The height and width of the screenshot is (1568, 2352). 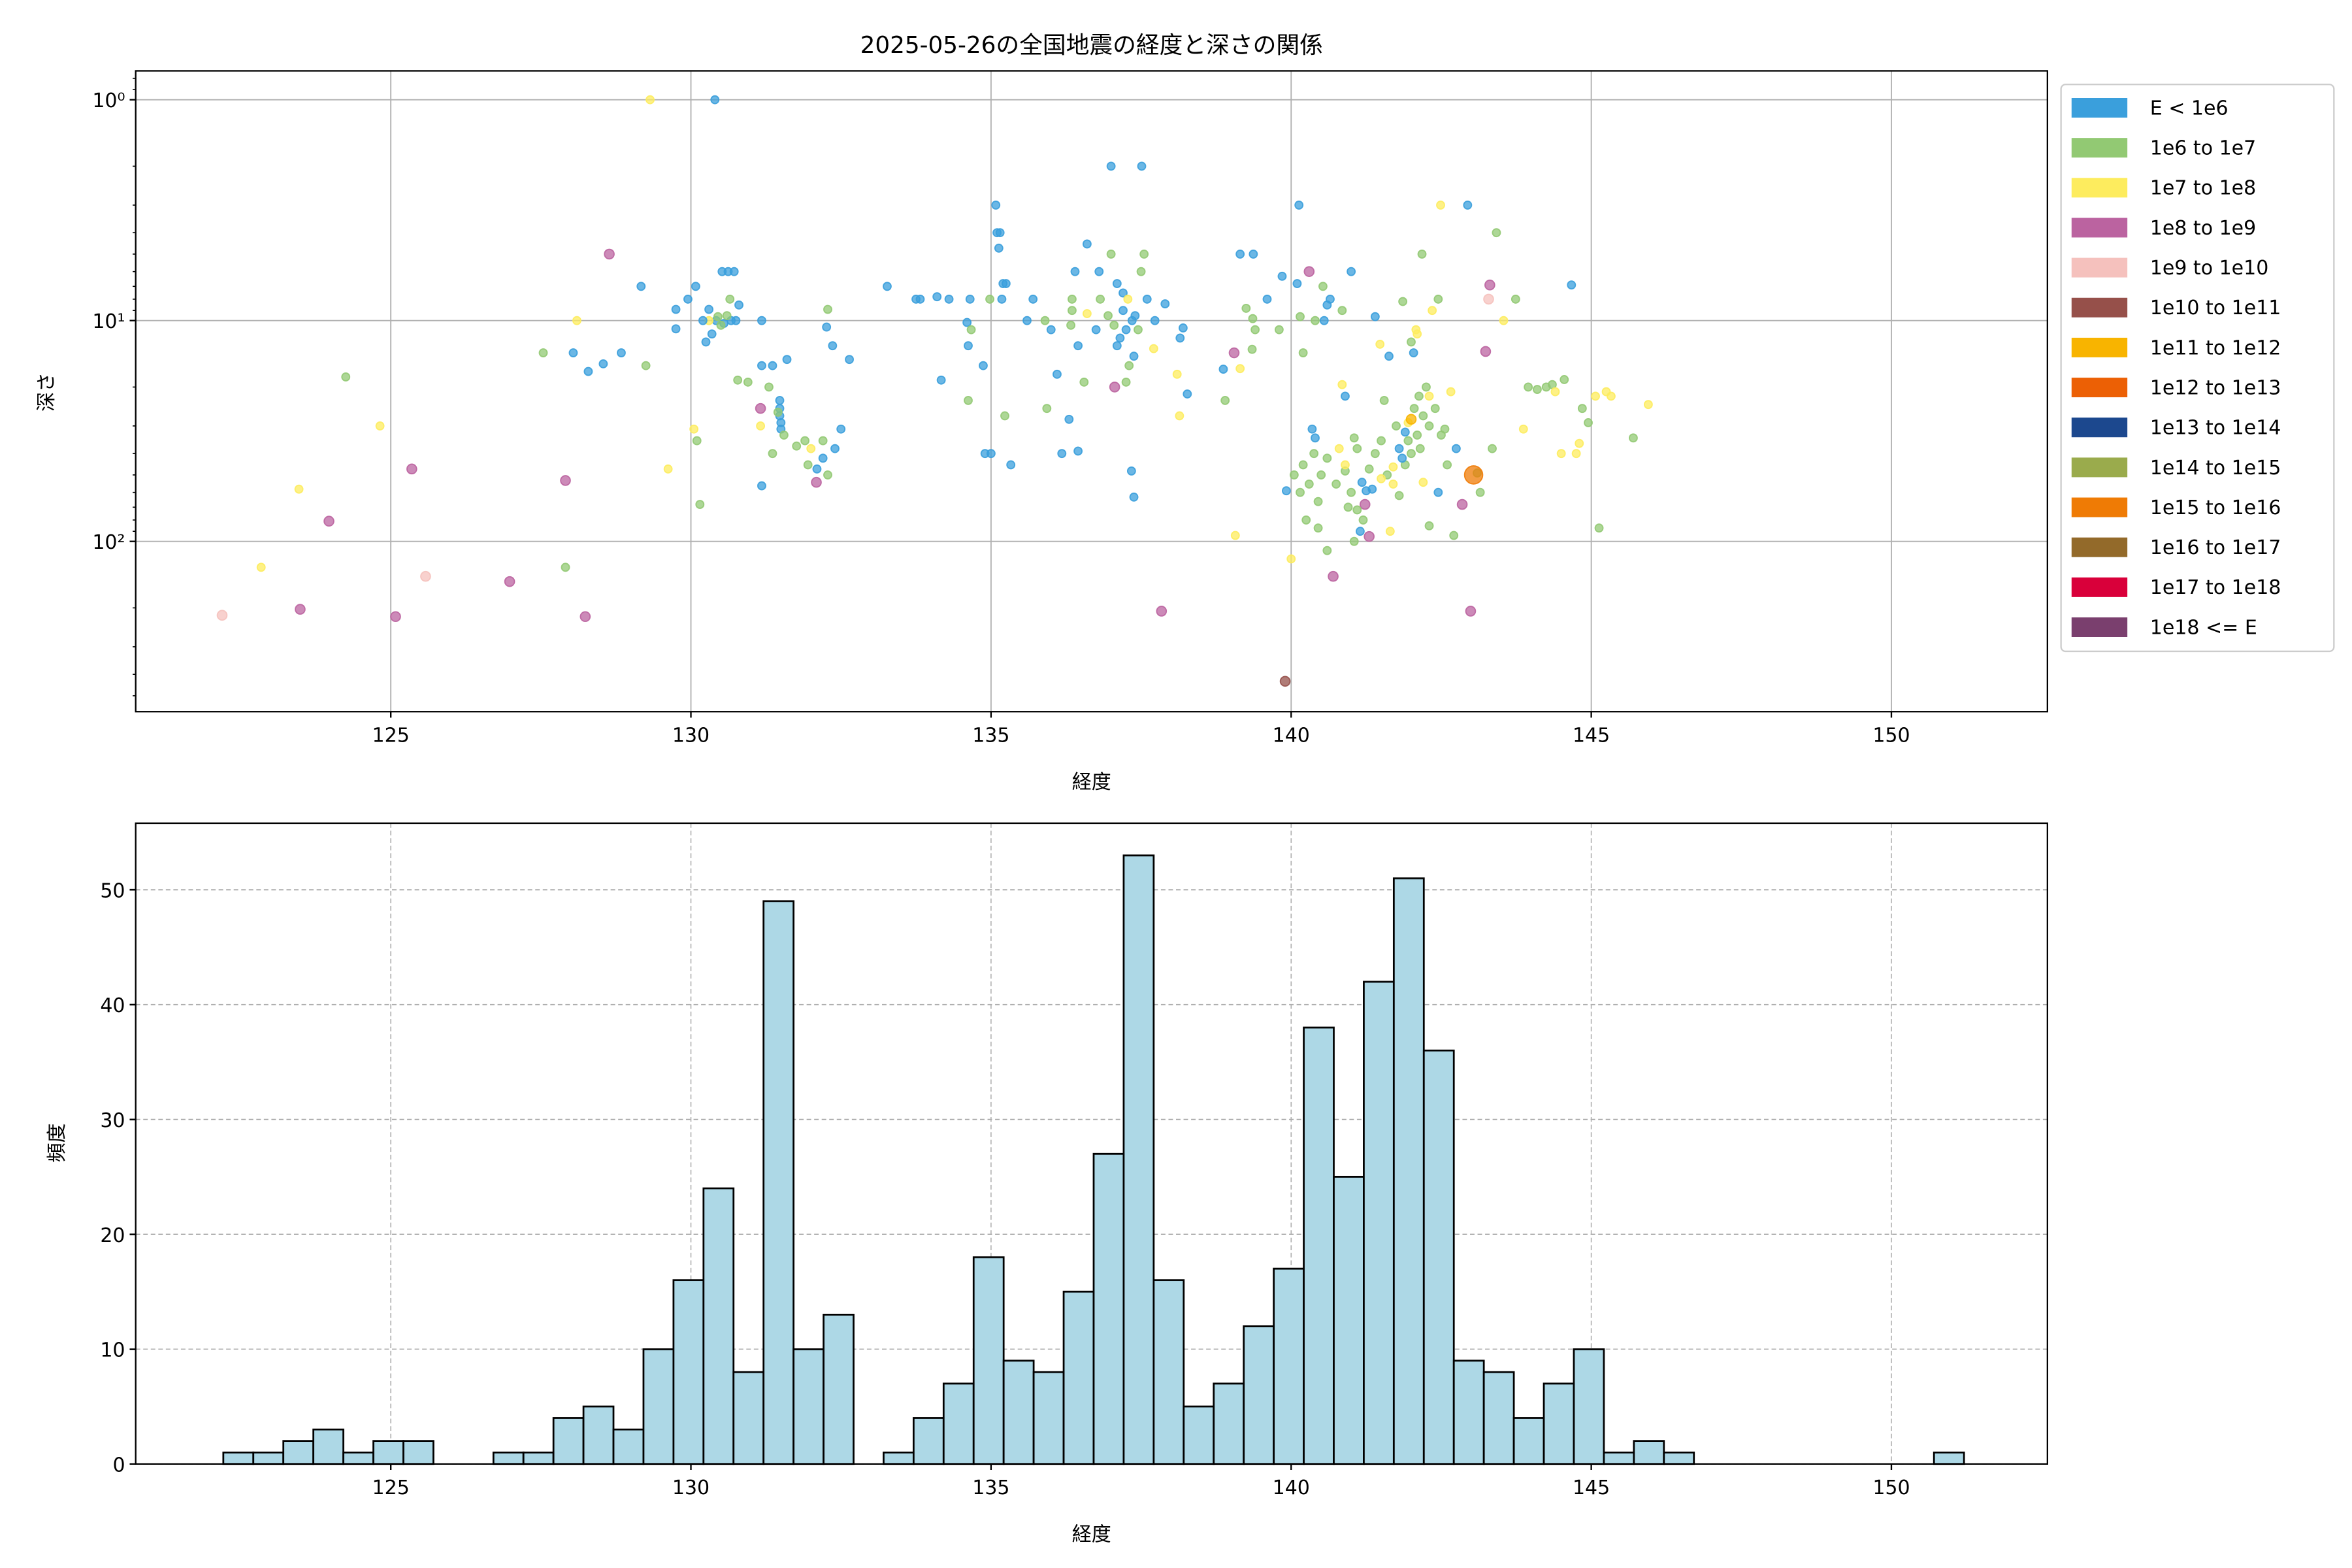 I want to click on legend-label: 1e17 to 1e18, so click(x=2215, y=587).